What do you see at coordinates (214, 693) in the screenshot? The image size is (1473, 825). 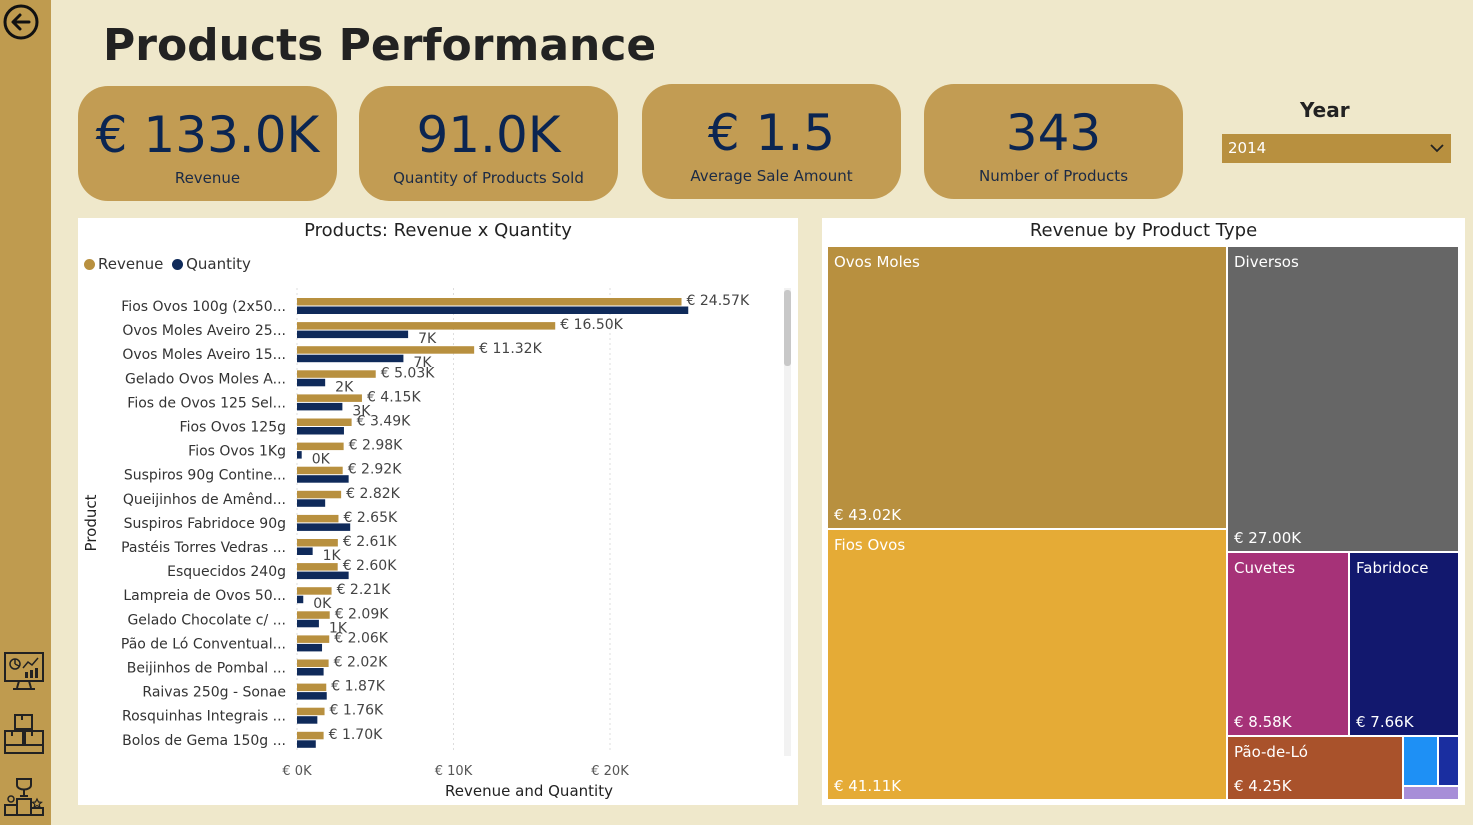 I see `category-label: Raivas 250g - Sonae` at bounding box center [214, 693].